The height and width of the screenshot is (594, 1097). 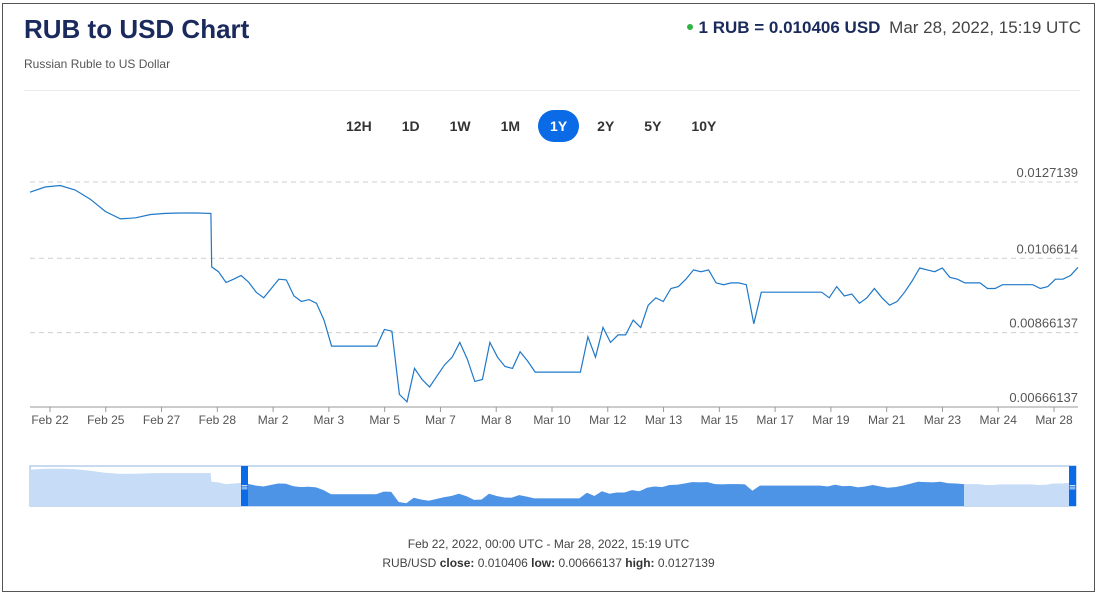 I want to click on x-tick-label: Mar 28, so click(x=1054, y=420).